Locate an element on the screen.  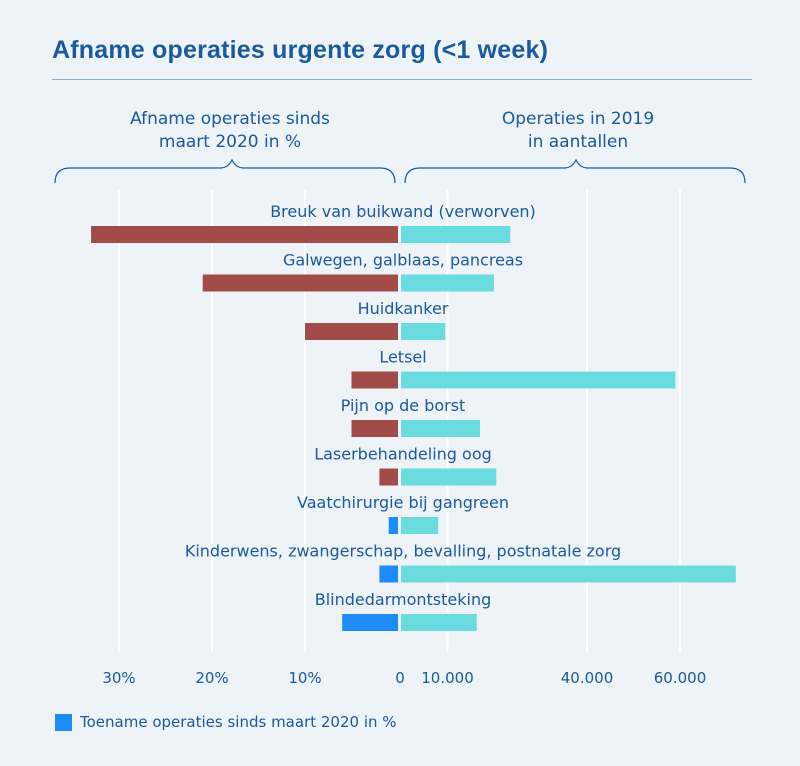
category-label: Huidkanker is located at coordinates (403, 308).